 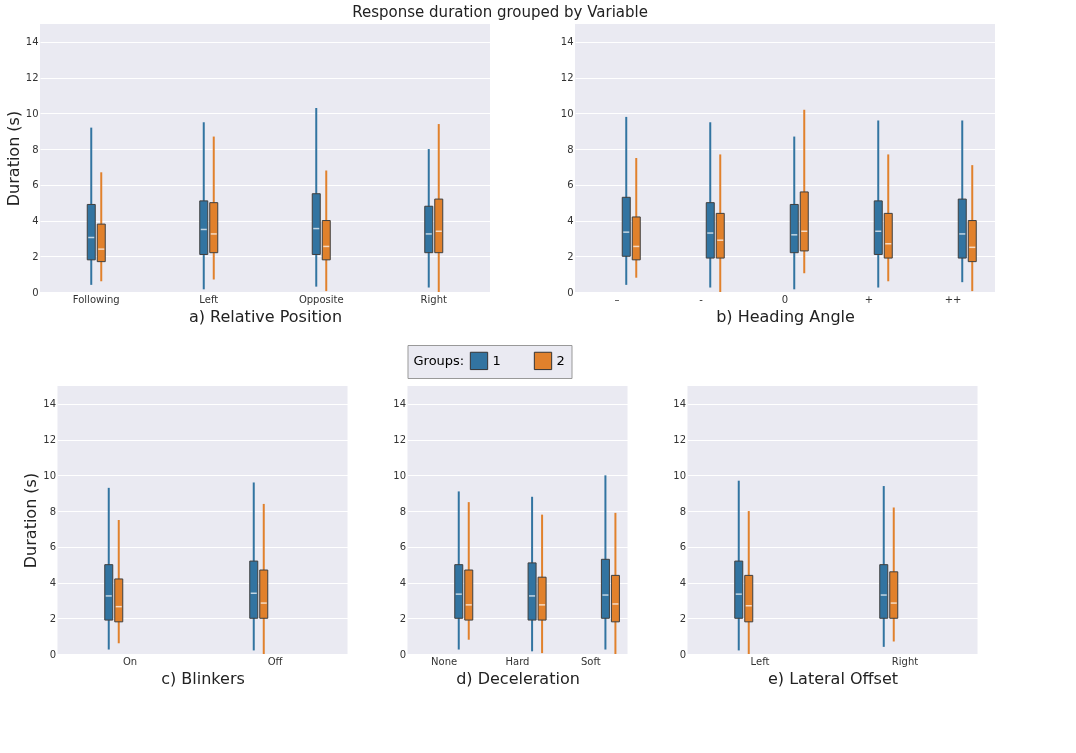 What do you see at coordinates (439, 360) in the screenshot?
I see `legend-title: Groups:` at bounding box center [439, 360].